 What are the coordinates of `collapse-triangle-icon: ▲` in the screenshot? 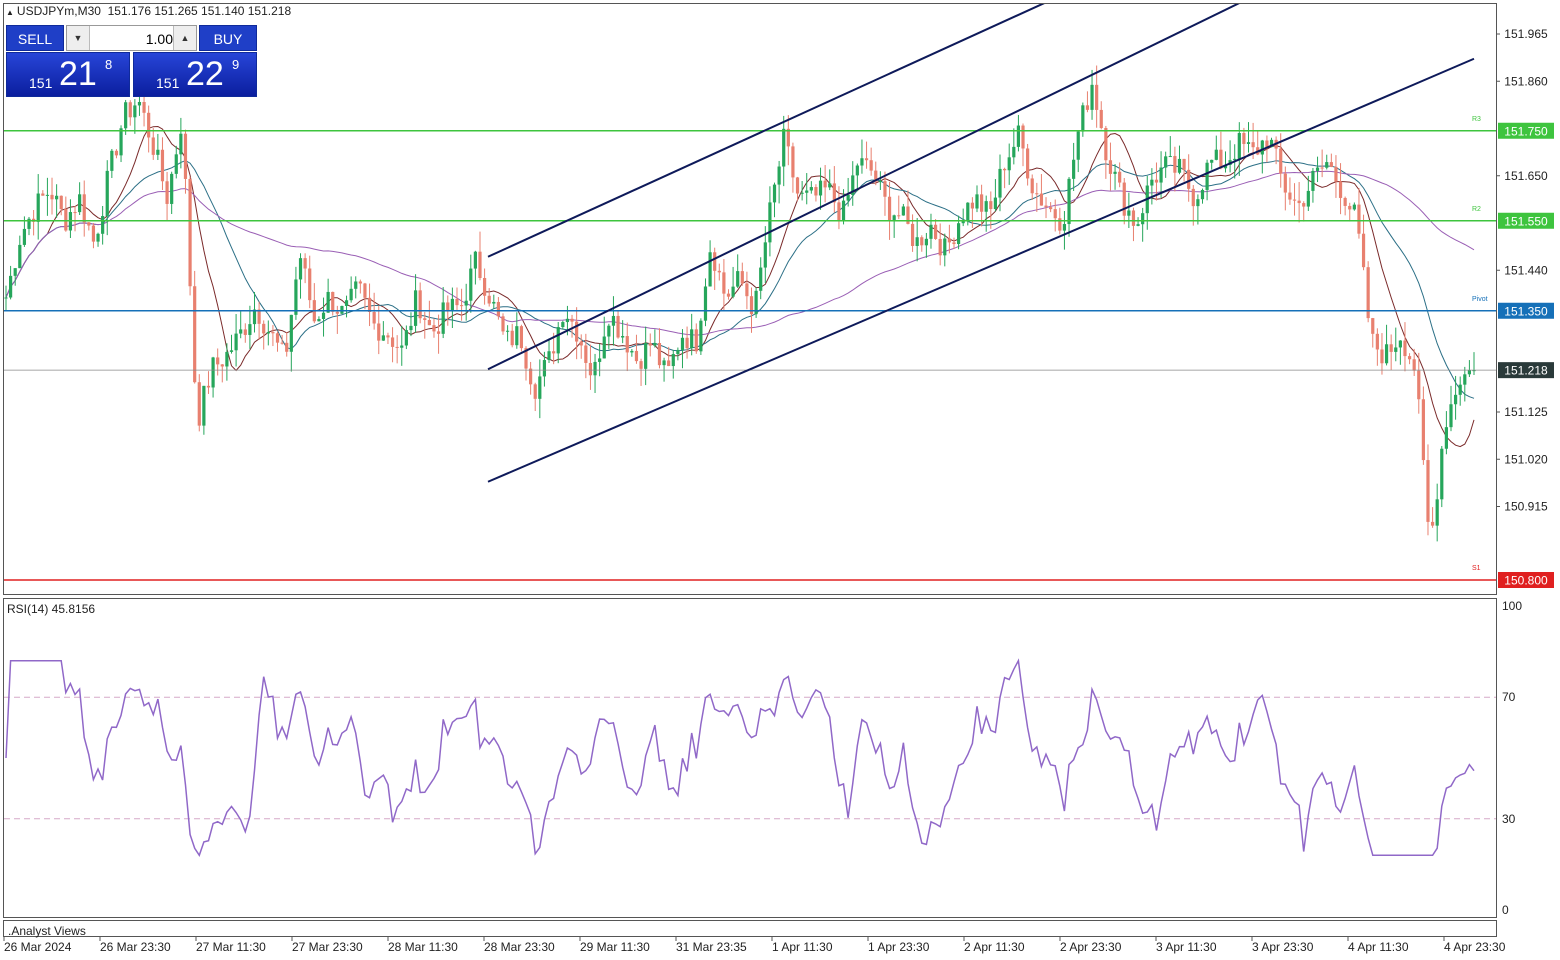 It's located at (10, 12).